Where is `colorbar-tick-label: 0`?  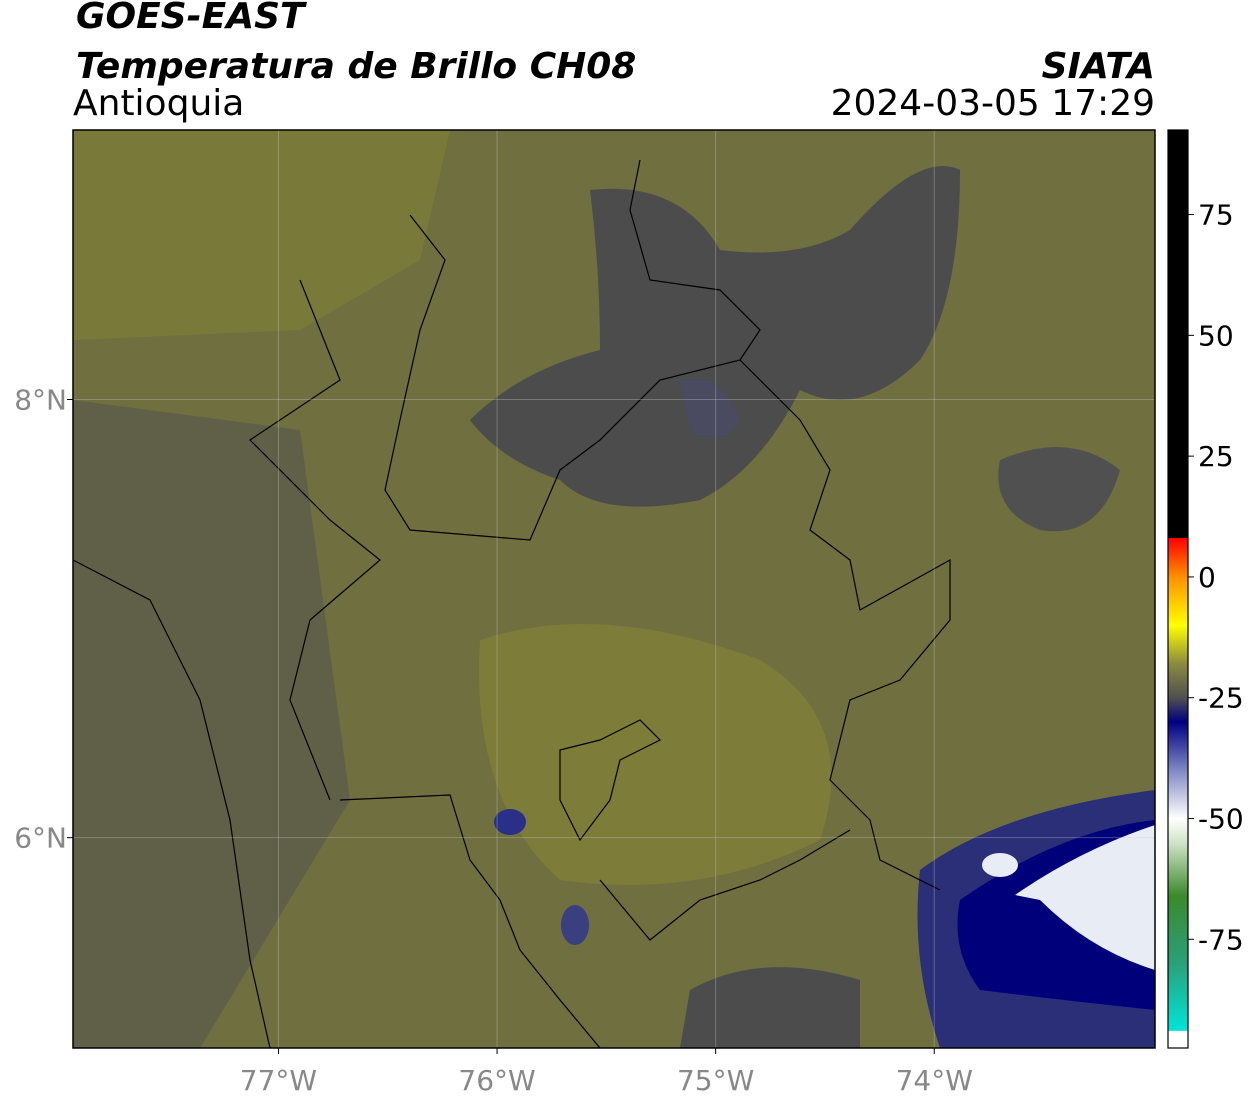 colorbar-tick-label: 0 is located at coordinates (1207, 577).